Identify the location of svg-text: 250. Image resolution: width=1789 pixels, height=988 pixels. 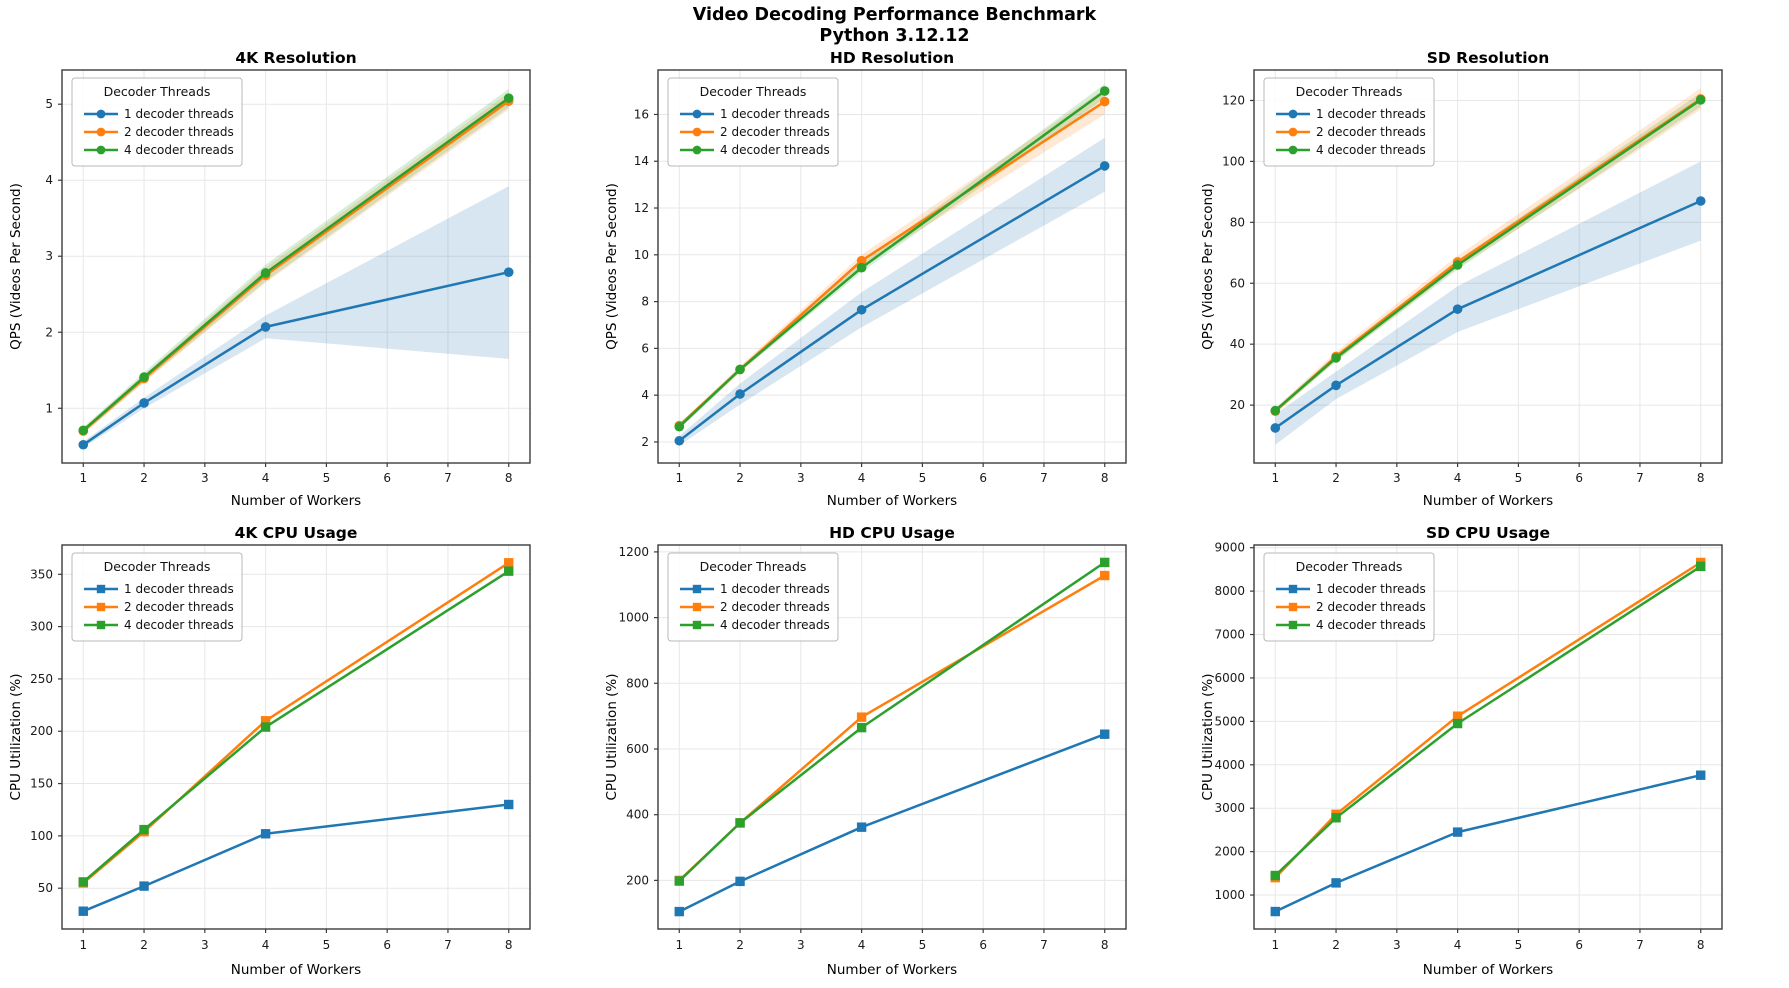
(41, 679).